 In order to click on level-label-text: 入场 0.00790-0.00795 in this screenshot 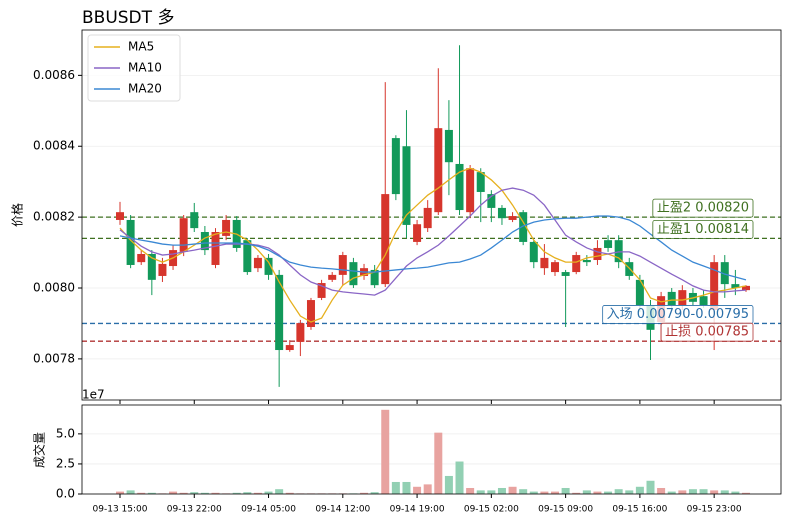, I will do `click(678, 314)`.